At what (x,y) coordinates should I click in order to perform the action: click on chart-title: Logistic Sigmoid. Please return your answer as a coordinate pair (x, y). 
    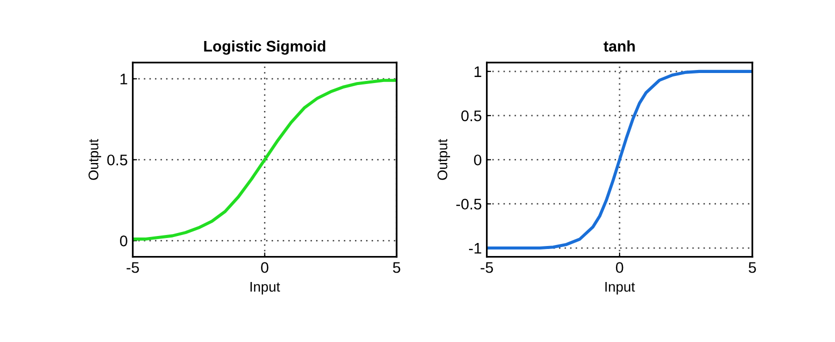
    Looking at the image, I should click on (265, 47).